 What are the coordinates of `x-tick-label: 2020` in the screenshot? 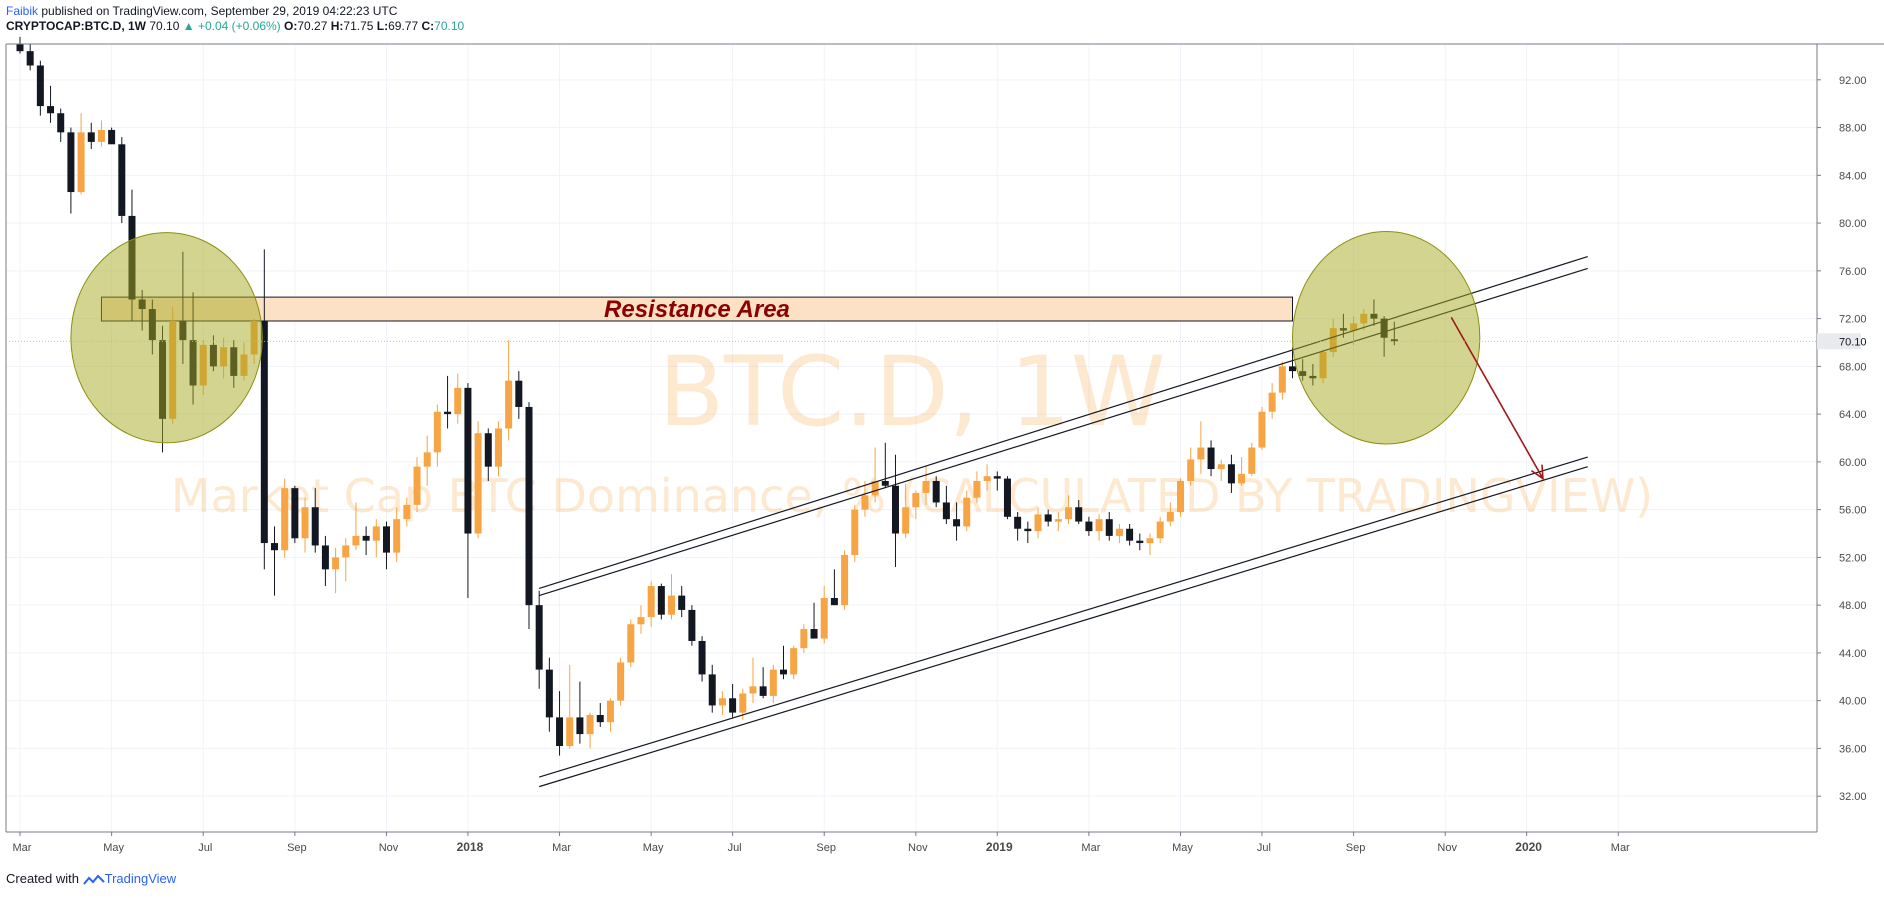 It's located at (1528, 847).